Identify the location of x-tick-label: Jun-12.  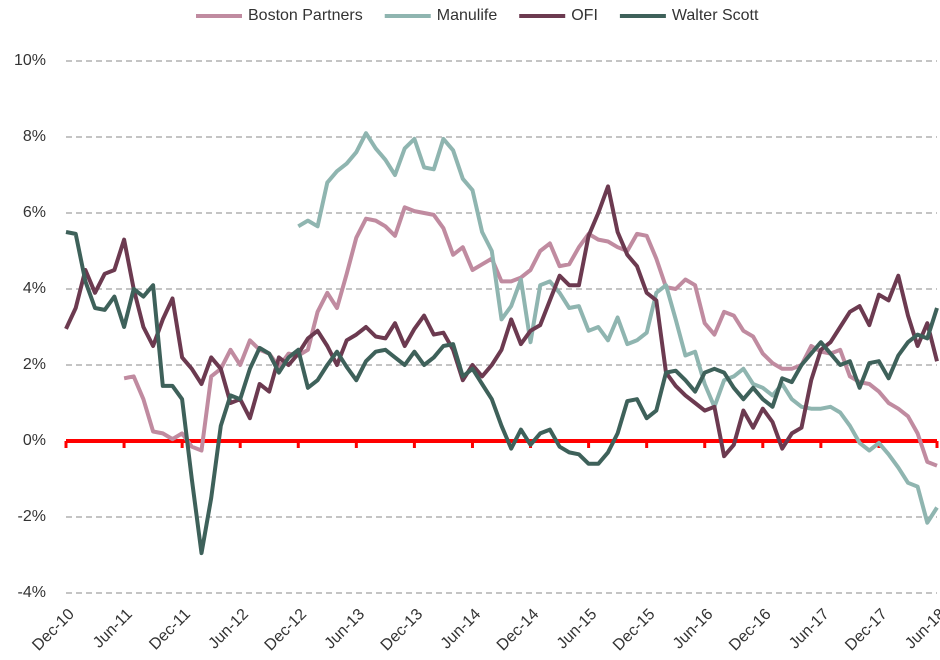
(228, 629).